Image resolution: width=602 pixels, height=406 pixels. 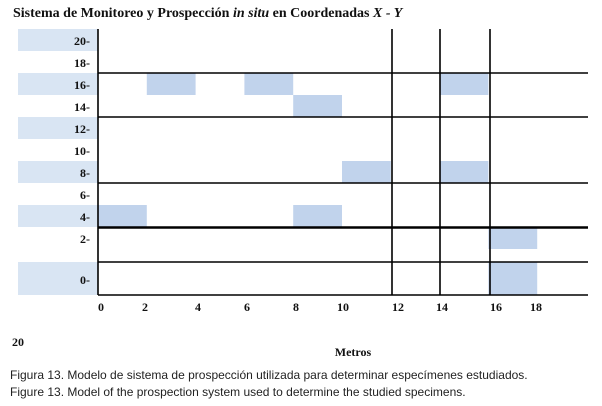 I want to click on x-tick-10: 10, so click(x=343, y=307).